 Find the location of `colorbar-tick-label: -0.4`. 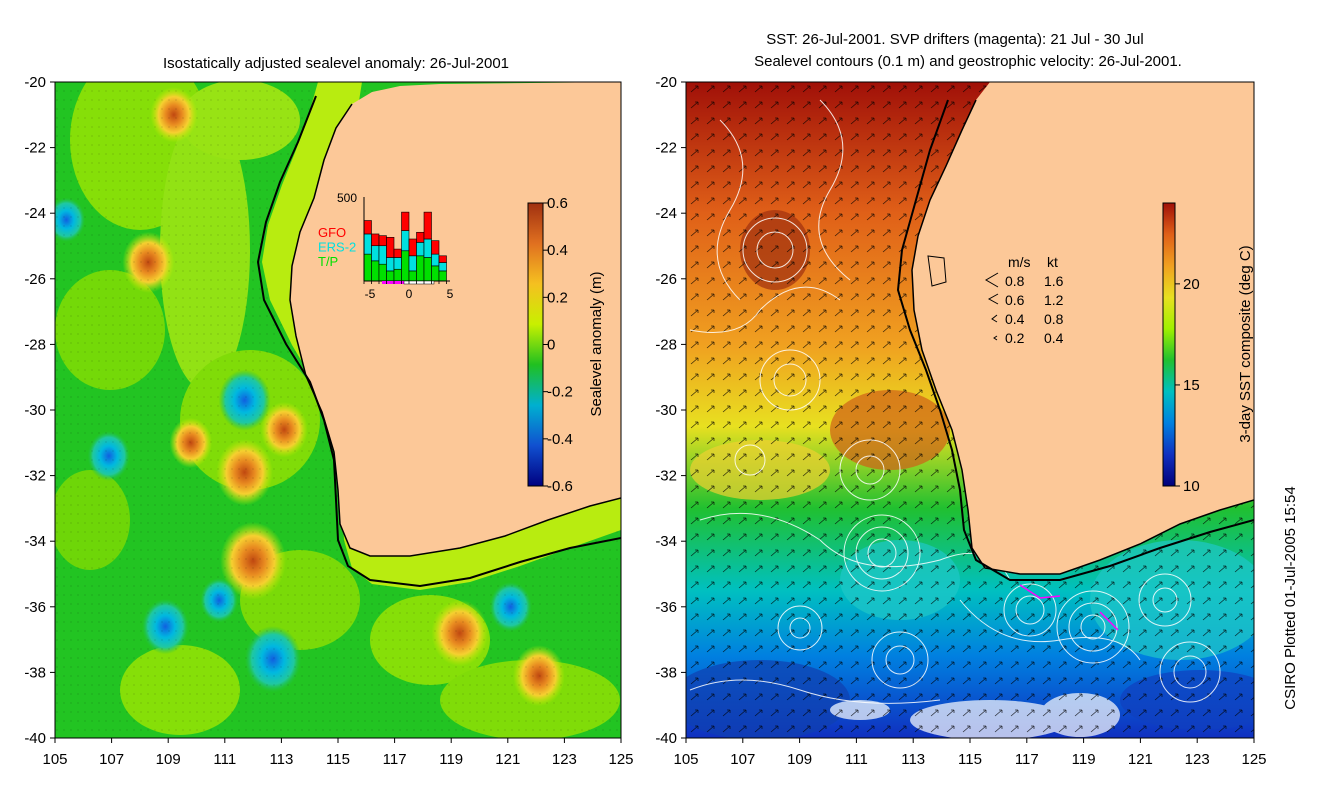

colorbar-tick-label: -0.4 is located at coordinates (560, 439).